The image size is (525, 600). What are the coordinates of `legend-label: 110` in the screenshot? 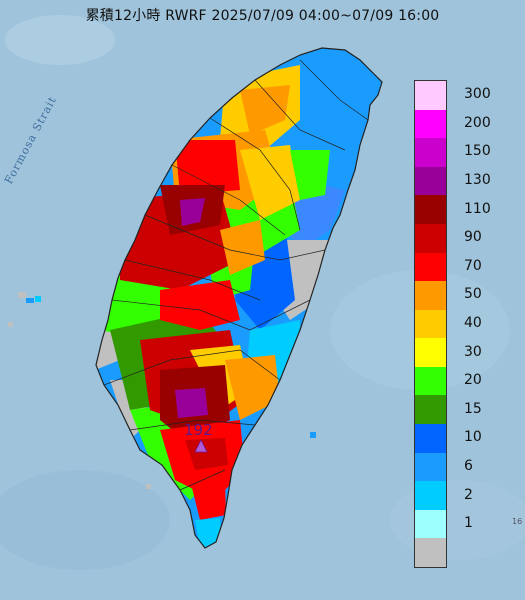 It's located at (477, 208).